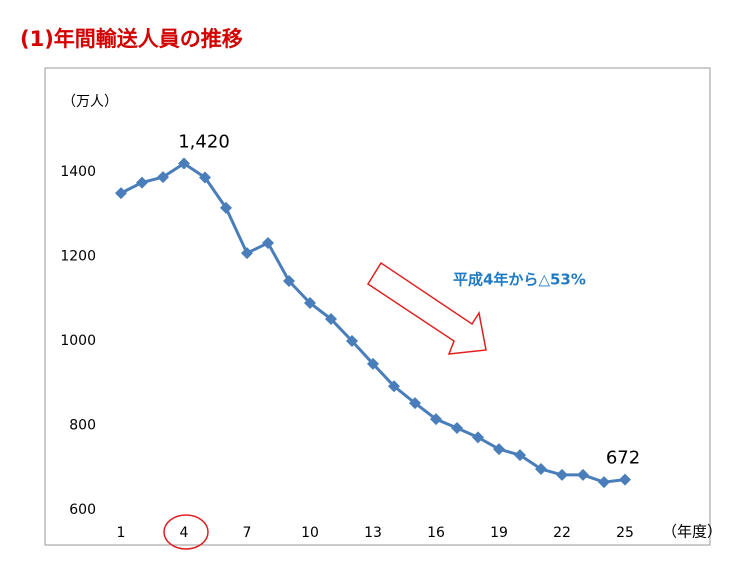 This screenshot has width=751, height=567. I want to click on y-tick-label: 1200, so click(78, 257).